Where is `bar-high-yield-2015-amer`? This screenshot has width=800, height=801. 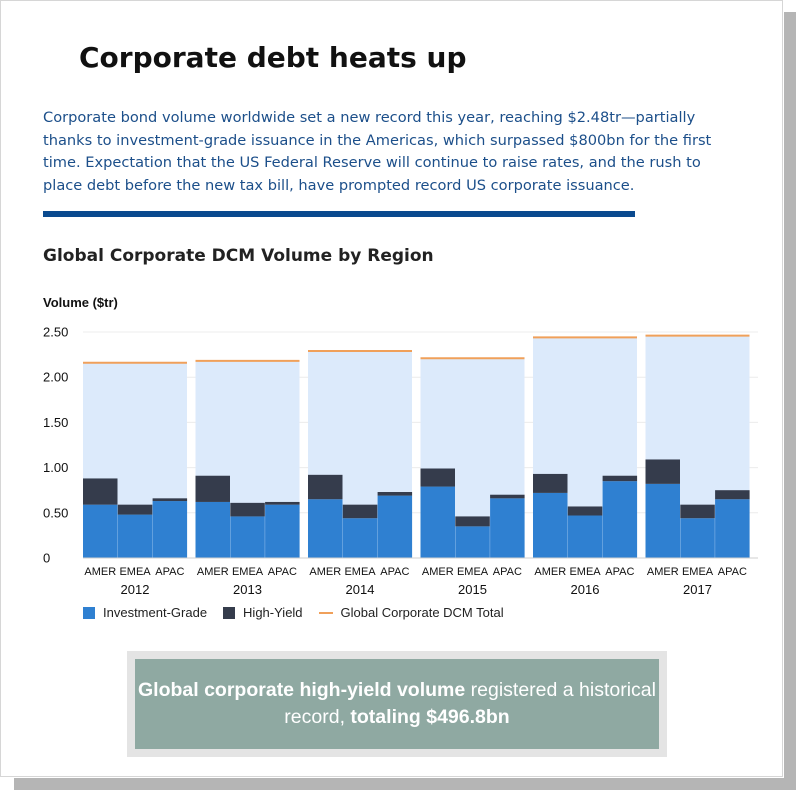 bar-high-yield-2015-amer is located at coordinates (437, 477).